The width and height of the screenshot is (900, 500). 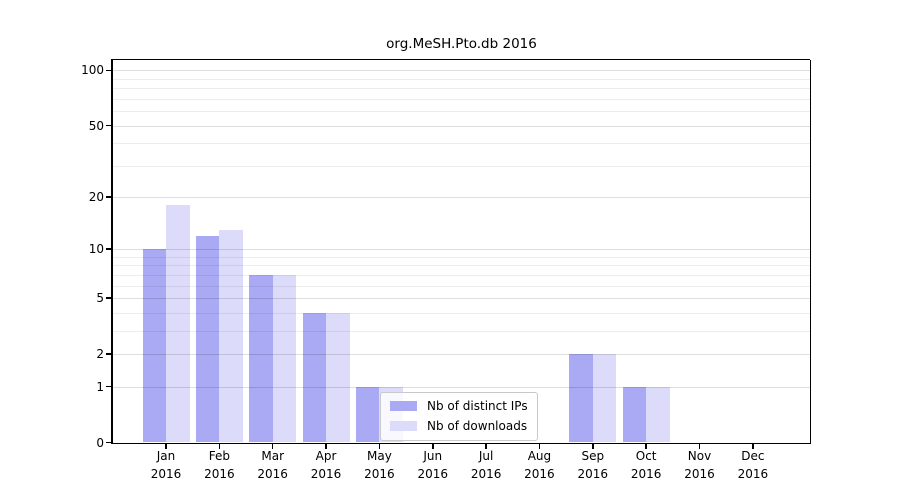 What do you see at coordinates (593, 465) in the screenshot?
I see `x-tick-label: Sep 2016` at bounding box center [593, 465].